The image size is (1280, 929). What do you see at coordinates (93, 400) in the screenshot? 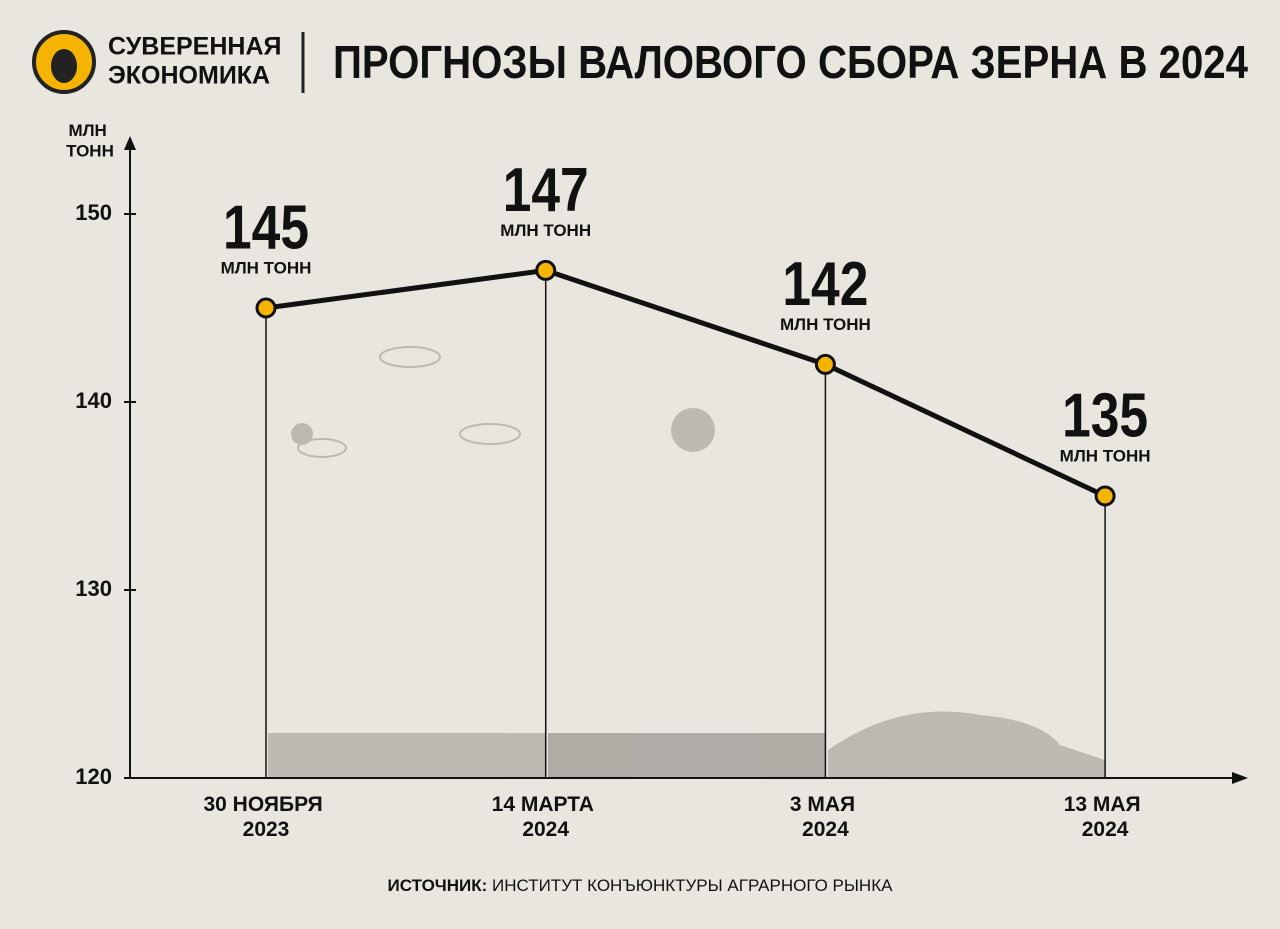
I see `y-tick-label: 140` at bounding box center [93, 400].